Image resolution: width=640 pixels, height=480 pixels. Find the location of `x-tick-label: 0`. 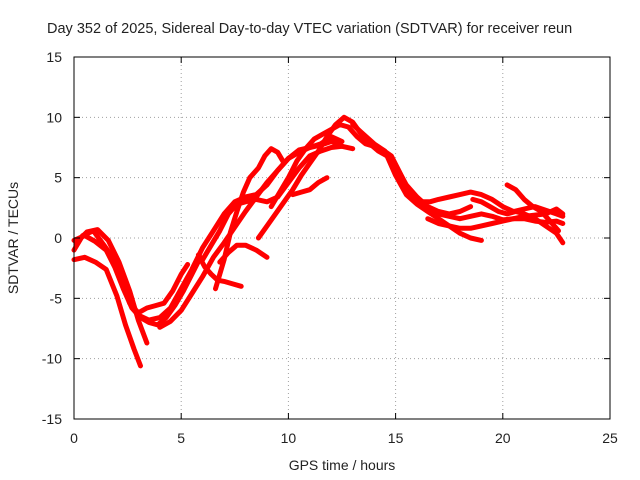

x-tick-label: 0 is located at coordinates (74, 438).